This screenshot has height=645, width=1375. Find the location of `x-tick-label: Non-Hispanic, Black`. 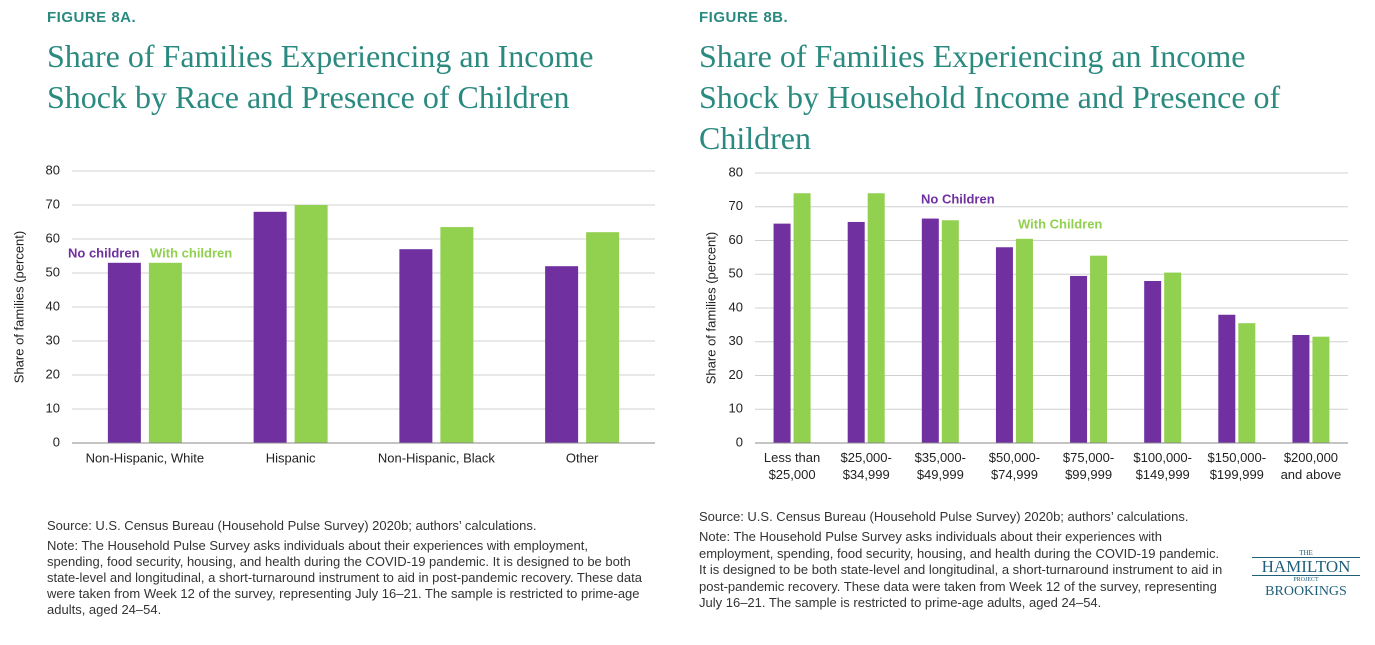

x-tick-label: Non-Hispanic, Black is located at coordinates (437, 457).